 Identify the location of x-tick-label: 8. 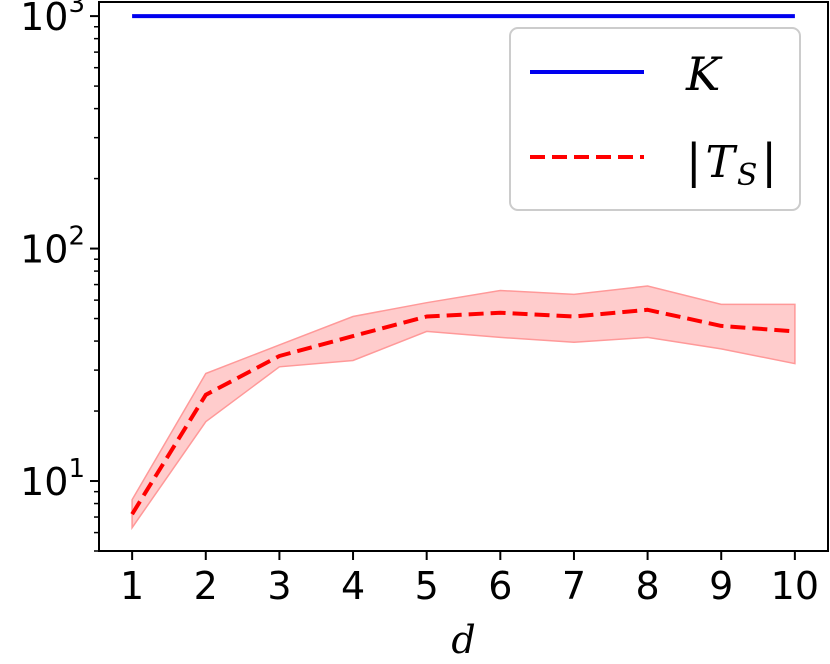
(647, 586).